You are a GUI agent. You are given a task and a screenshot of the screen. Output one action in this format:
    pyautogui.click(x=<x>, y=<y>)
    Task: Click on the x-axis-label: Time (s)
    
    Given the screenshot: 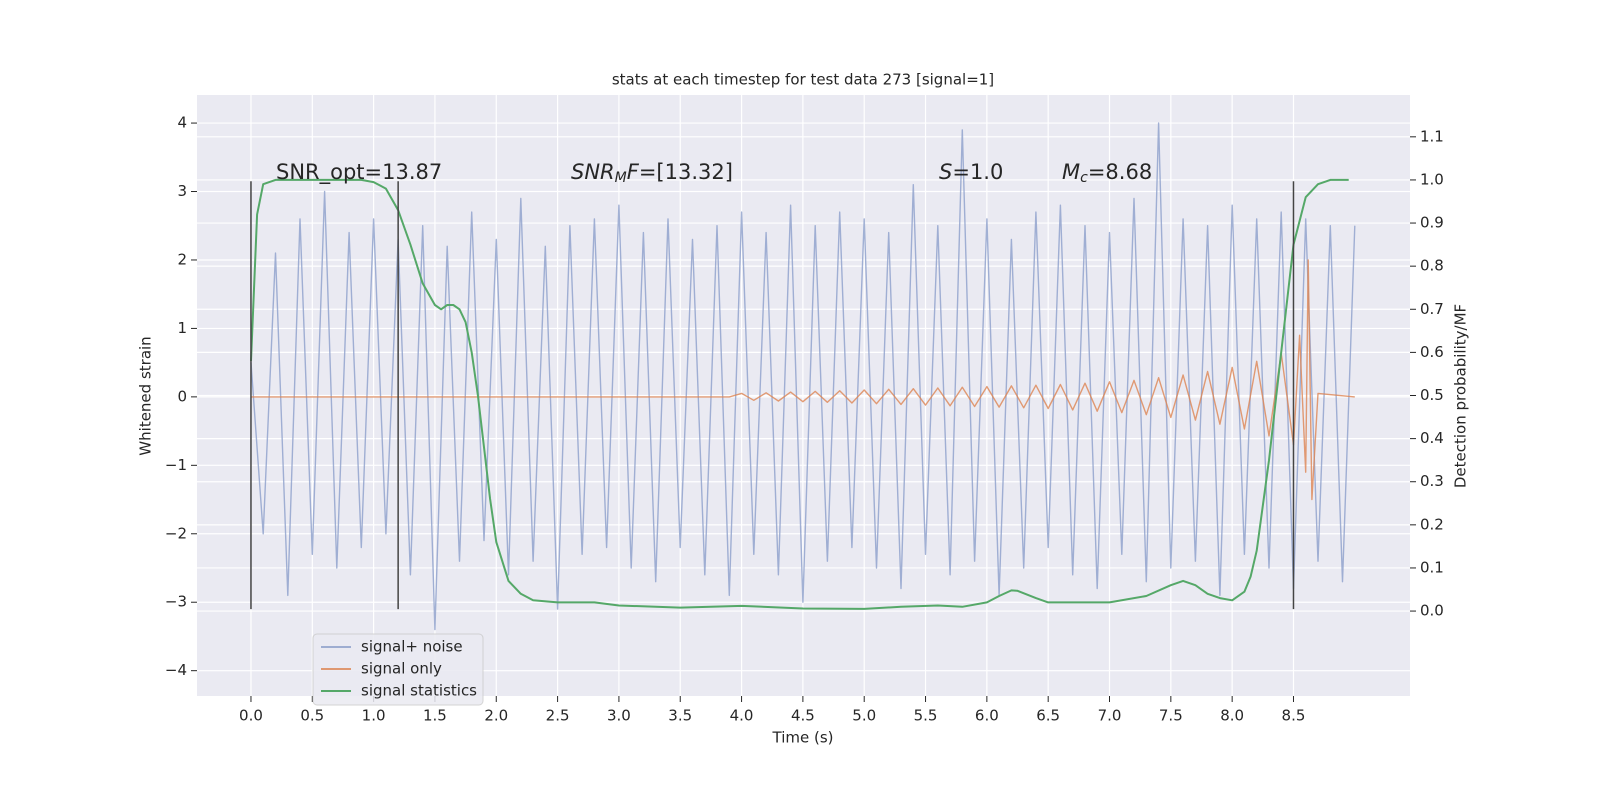 What is the action you would take?
    pyautogui.click(x=803, y=738)
    